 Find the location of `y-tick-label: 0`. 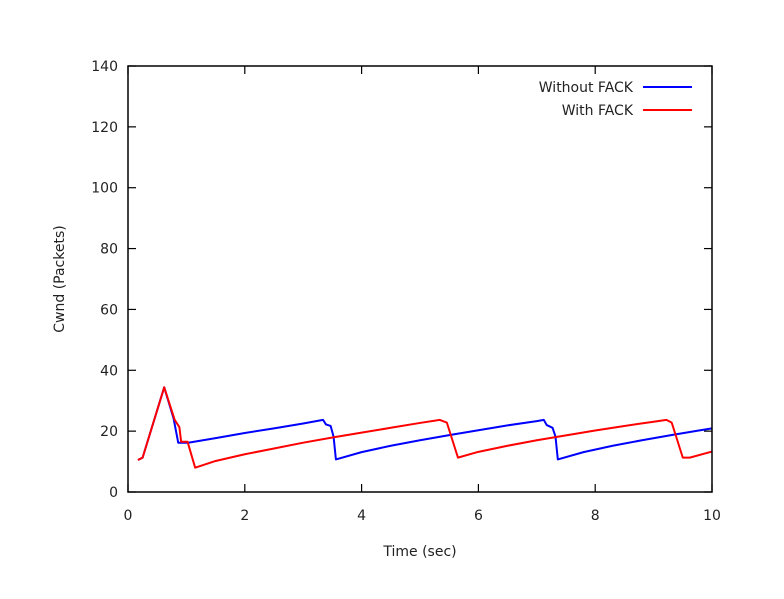

y-tick-label: 0 is located at coordinates (113, 493).